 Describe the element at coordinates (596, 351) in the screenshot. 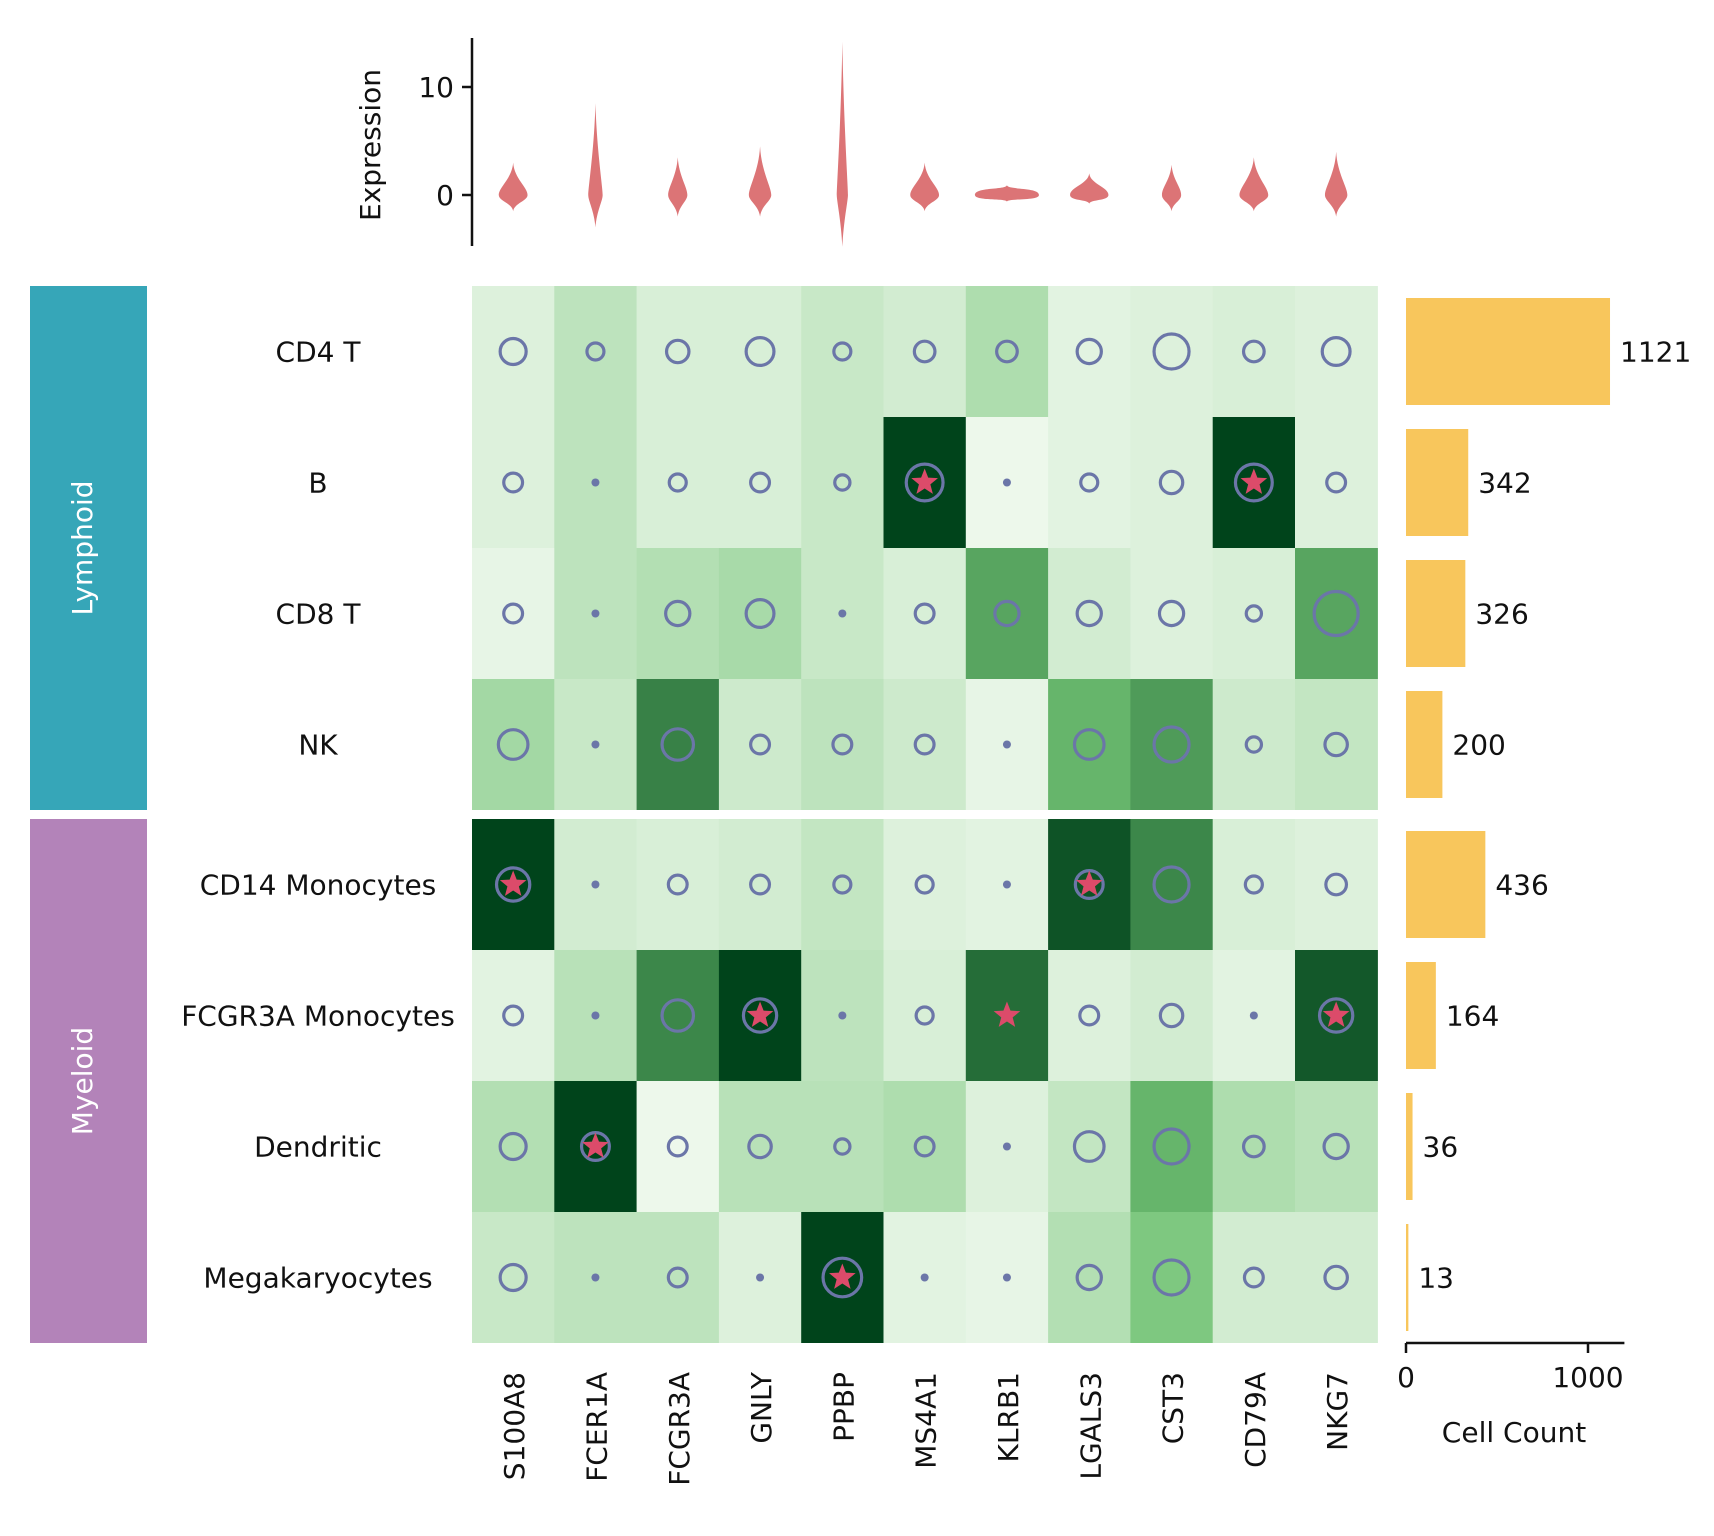

I see `heat-cell-cd4-t-fcer1a` at that location.